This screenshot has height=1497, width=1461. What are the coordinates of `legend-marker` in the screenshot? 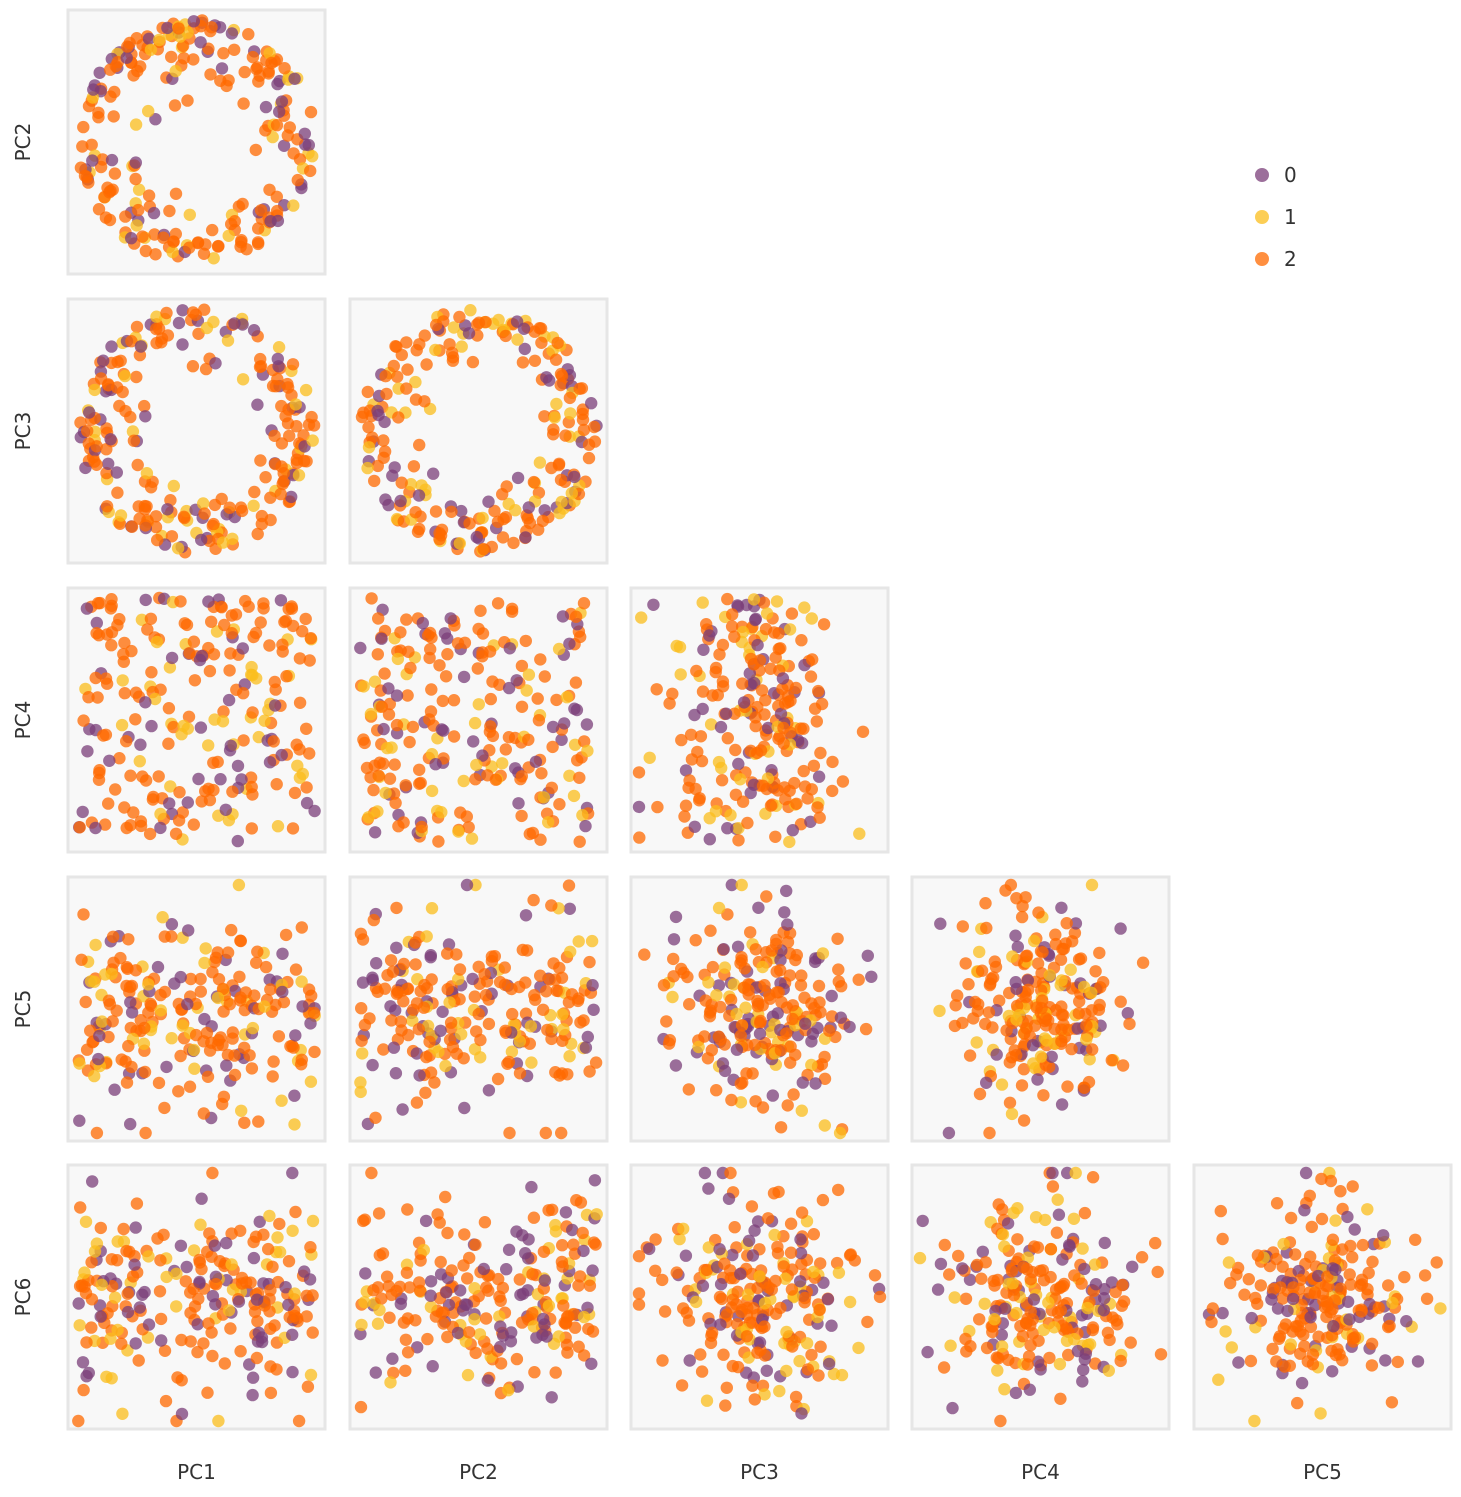 It's located at (1262, 259).